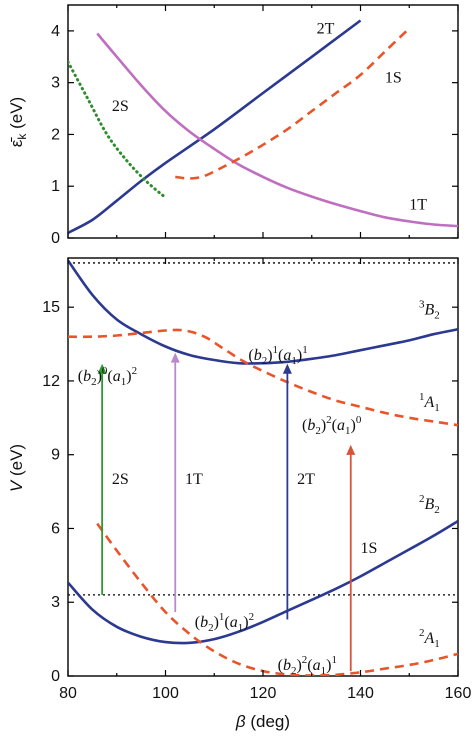  I want to click on bottom-label-a1: 2A1, so click(429, 638).